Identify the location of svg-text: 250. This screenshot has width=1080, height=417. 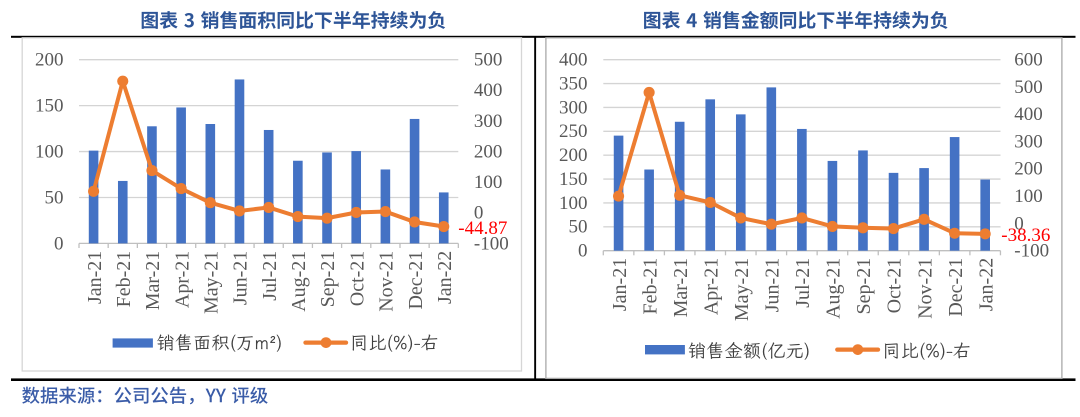
(573, 131).